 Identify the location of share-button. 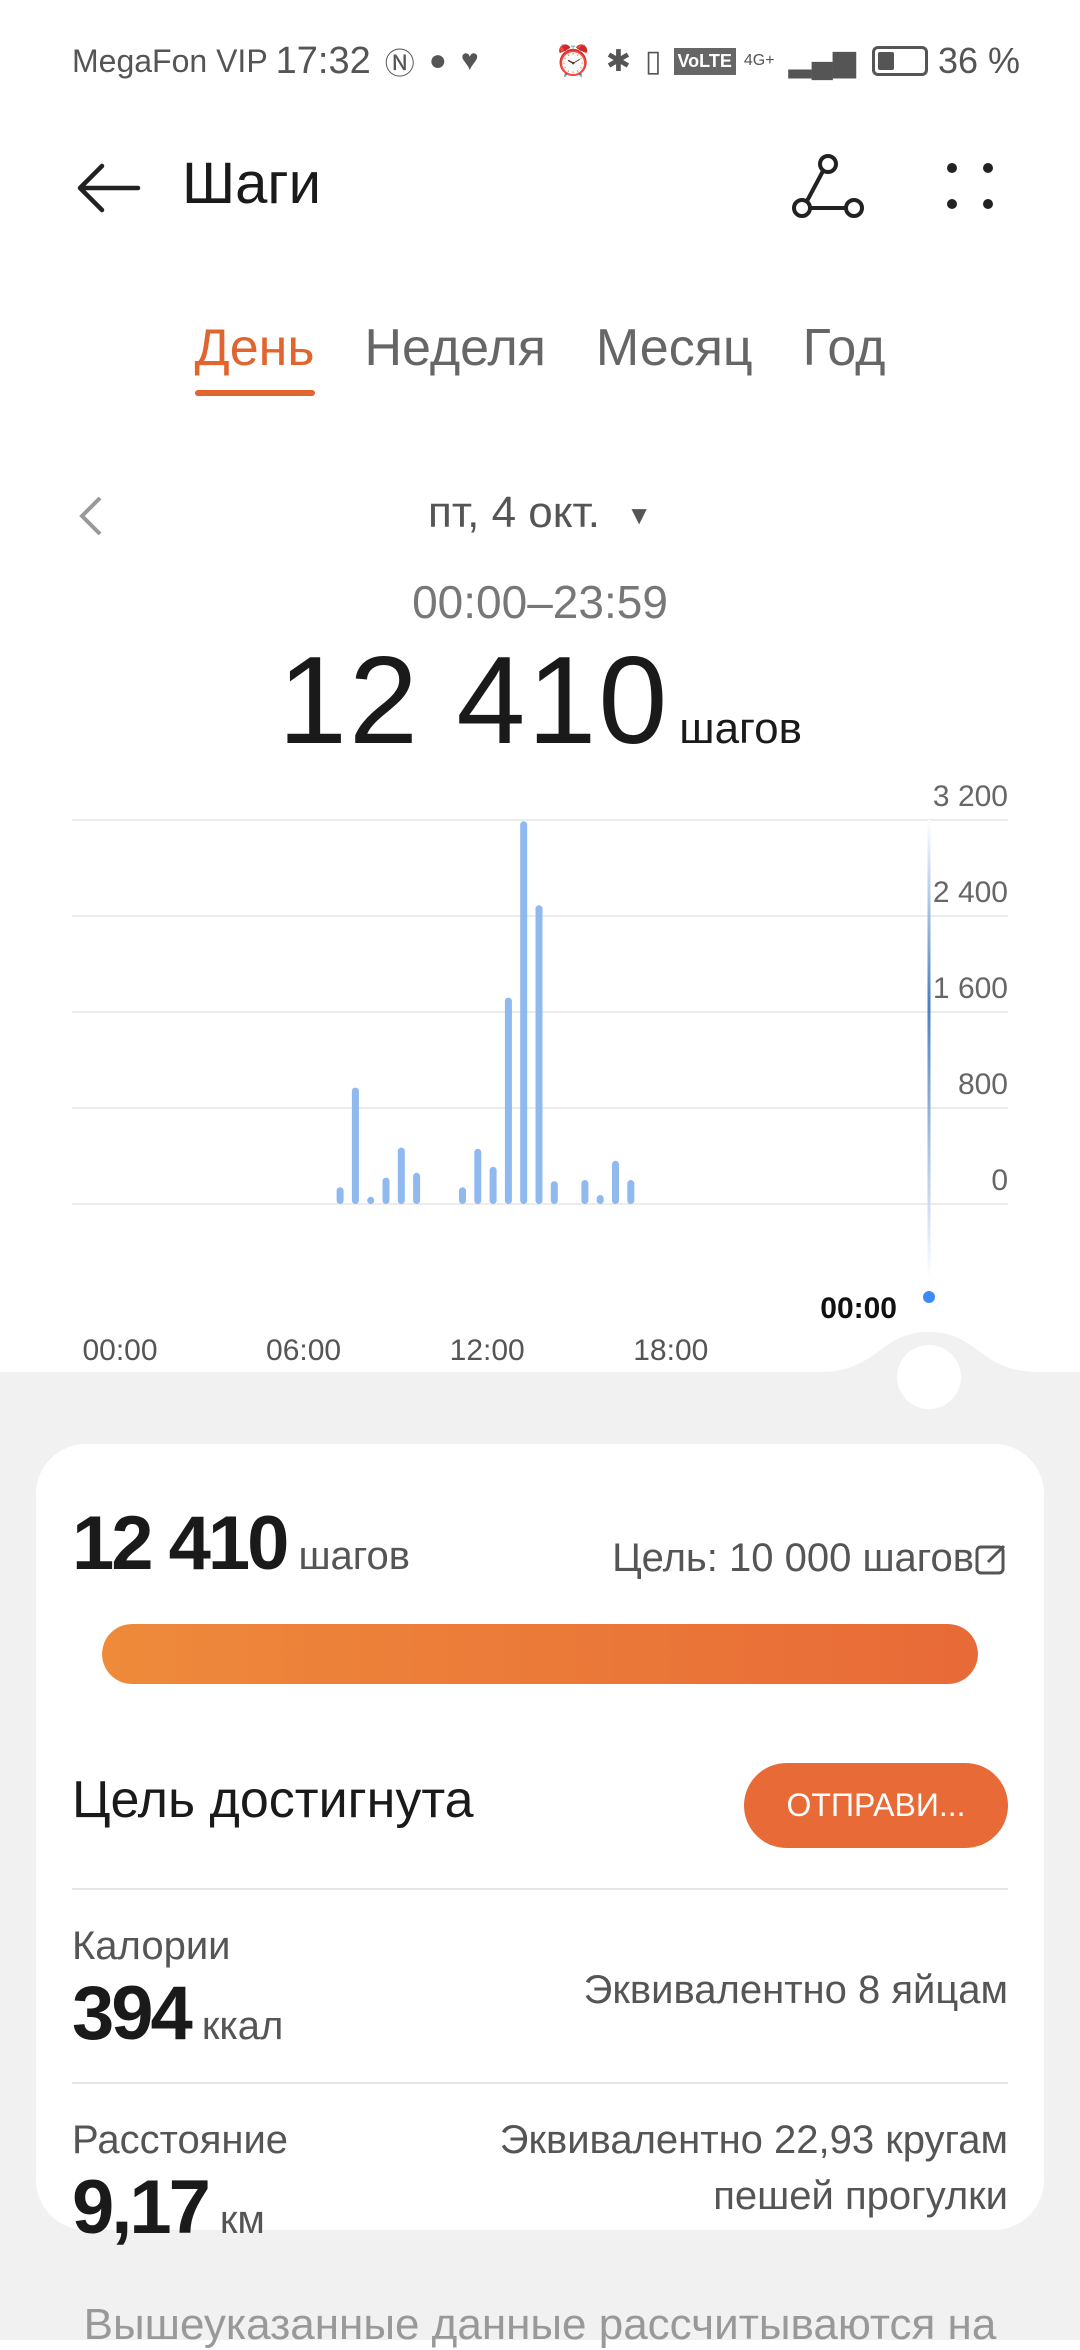
(828, 185).